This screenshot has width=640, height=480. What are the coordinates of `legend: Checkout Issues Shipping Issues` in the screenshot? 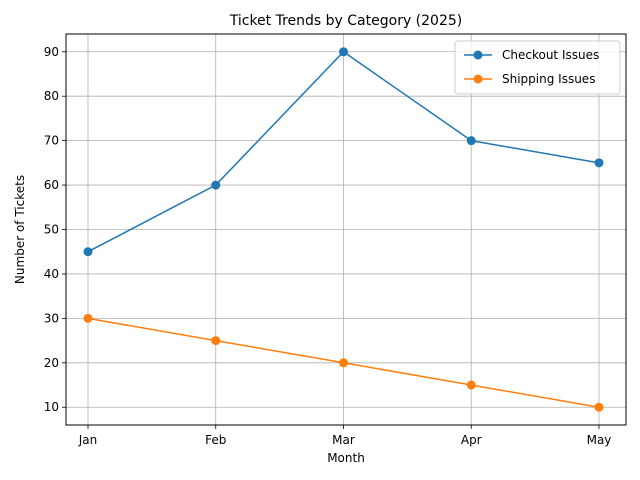 It's located at (537, 67).